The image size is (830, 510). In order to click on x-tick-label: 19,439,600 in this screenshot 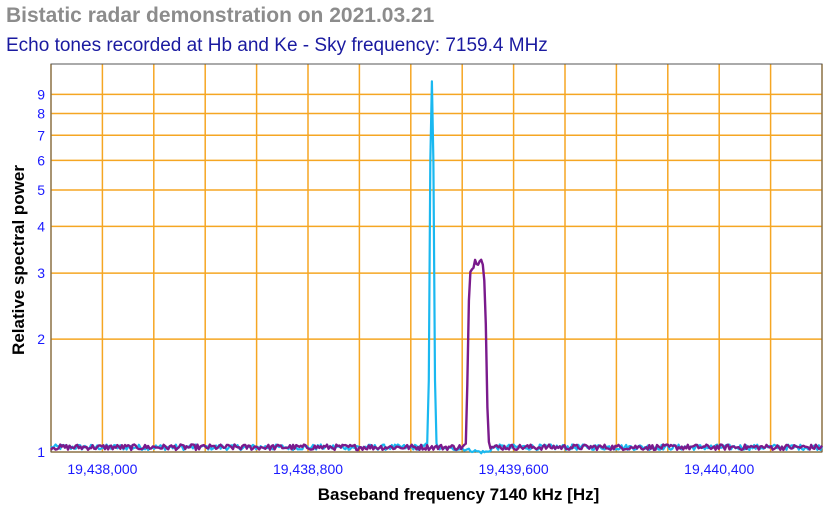, I will do `click(514, 469)`.